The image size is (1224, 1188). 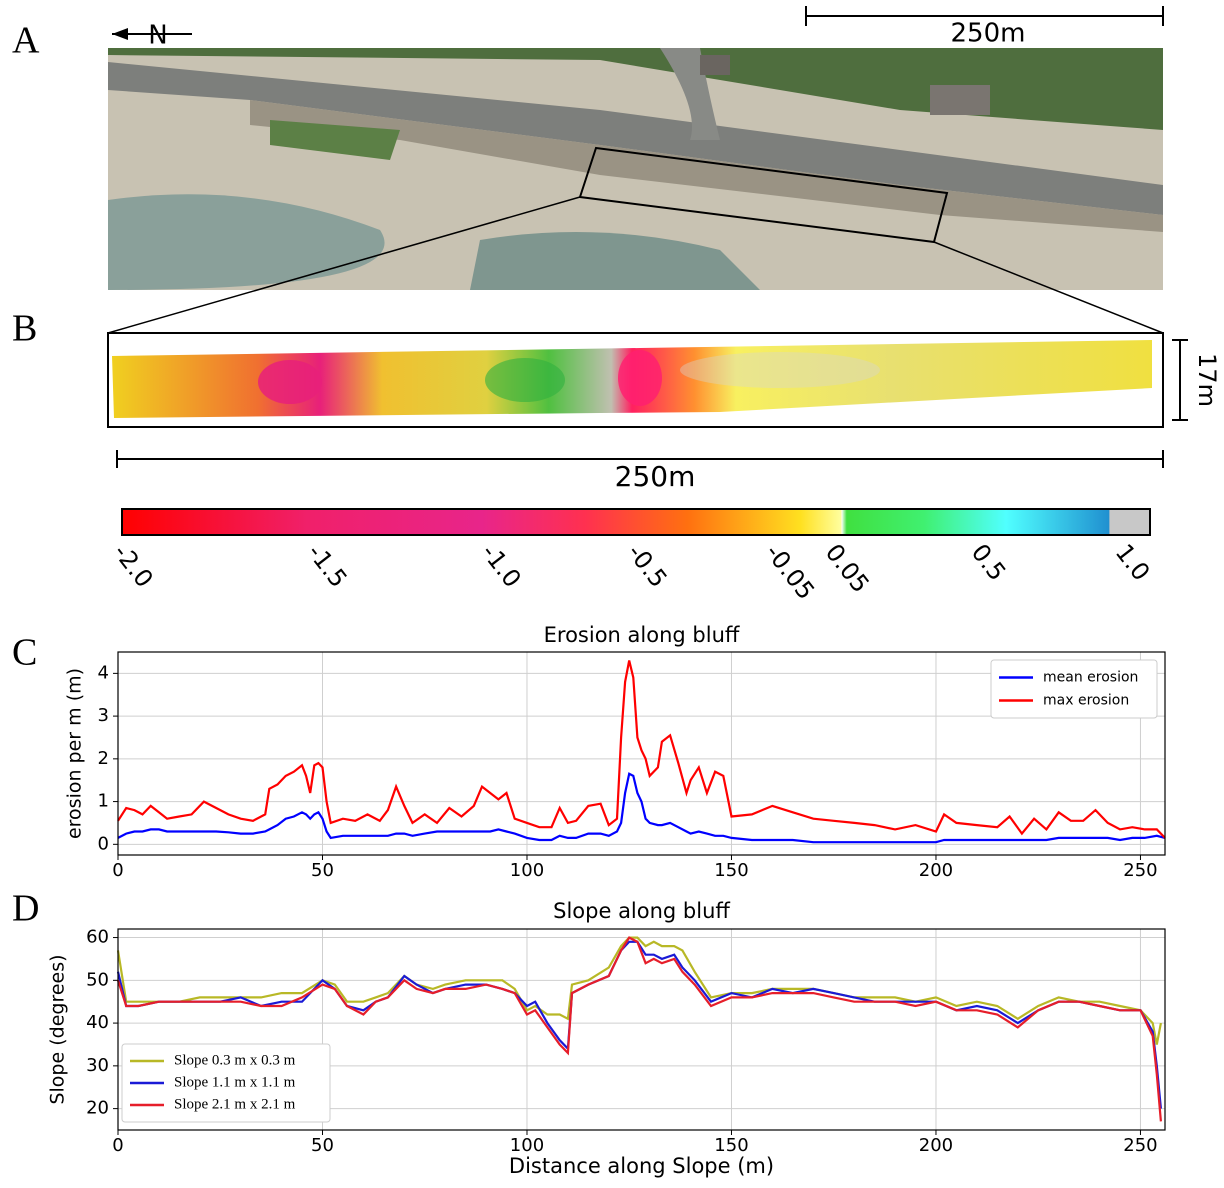 I want to click on y-tick-label: 30, so click(x=97, y=1065).